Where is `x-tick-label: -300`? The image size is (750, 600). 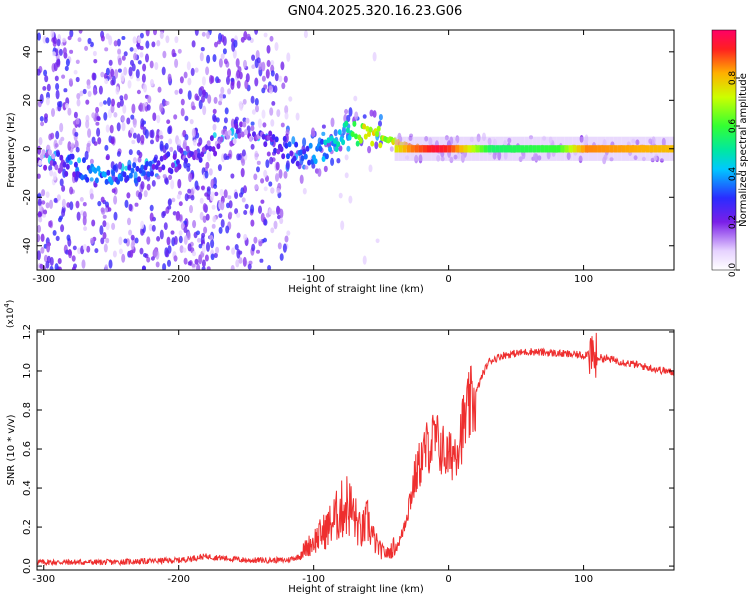 x-tick-label: -300 is located at coordinates (43, 279).